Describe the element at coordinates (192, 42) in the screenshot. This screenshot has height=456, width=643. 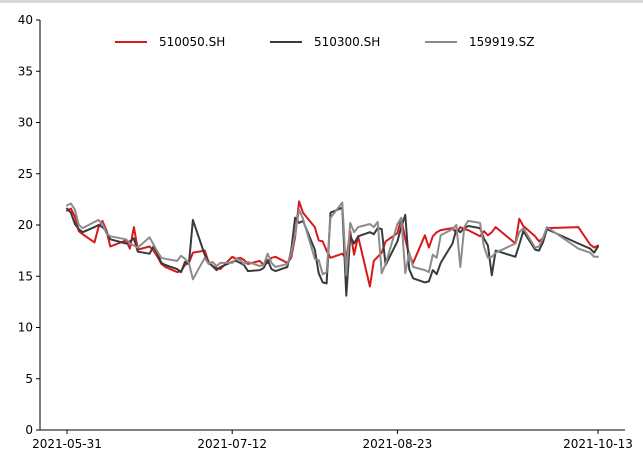
I see `legend-label-510050-SH: 510050.SH` at that location.